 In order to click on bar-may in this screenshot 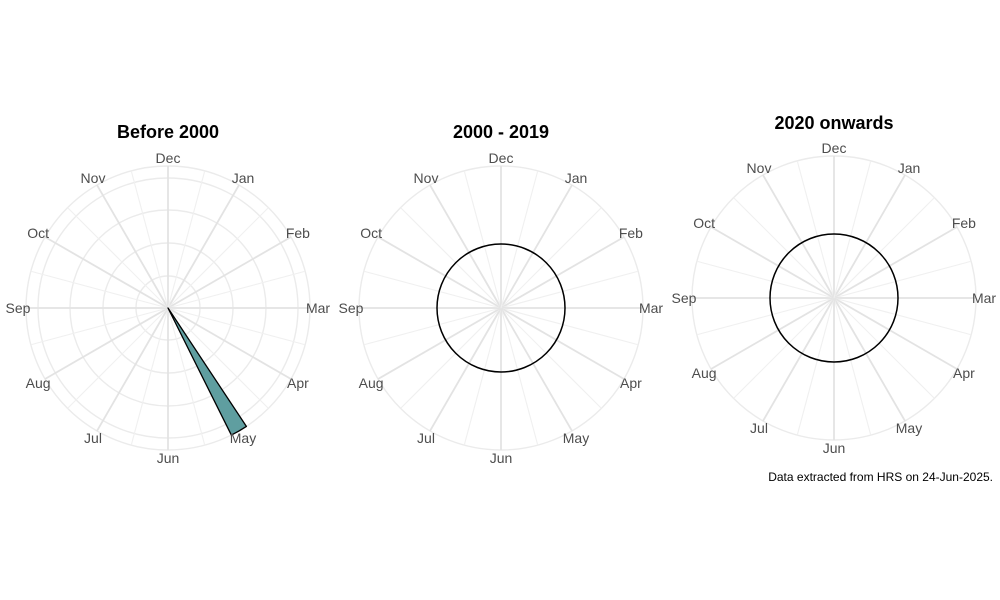, I will do `click(207, 371)`.